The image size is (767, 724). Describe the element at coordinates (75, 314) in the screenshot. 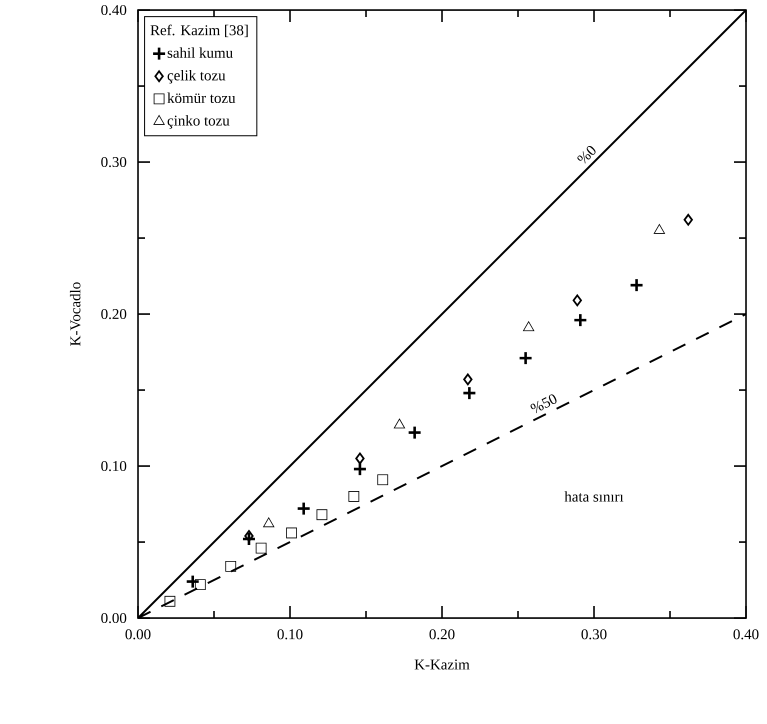

I see `y-axis-title: K-Vocadlo` at that location.